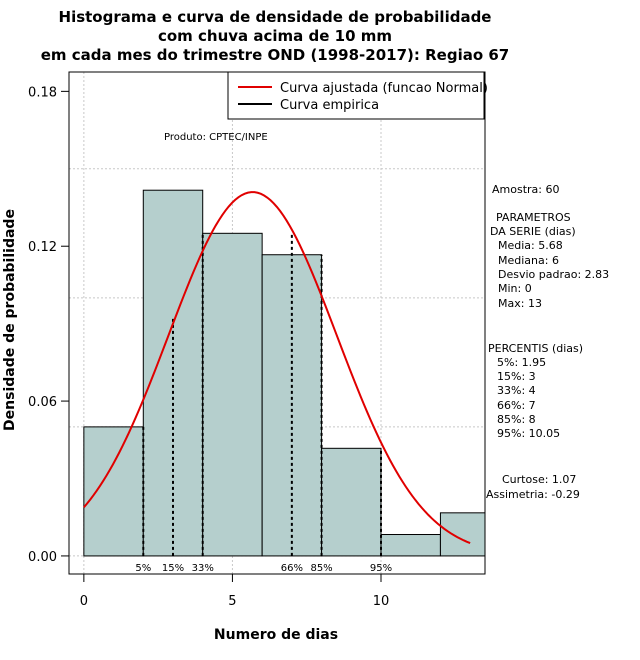 The width and height of the screenshot is (640, 660). What do you see at coordinates (275, 36) in the screenshot?
I see `chart-title-line-2: com chuva acima de 10 mm` at bounding box center [275, 36].